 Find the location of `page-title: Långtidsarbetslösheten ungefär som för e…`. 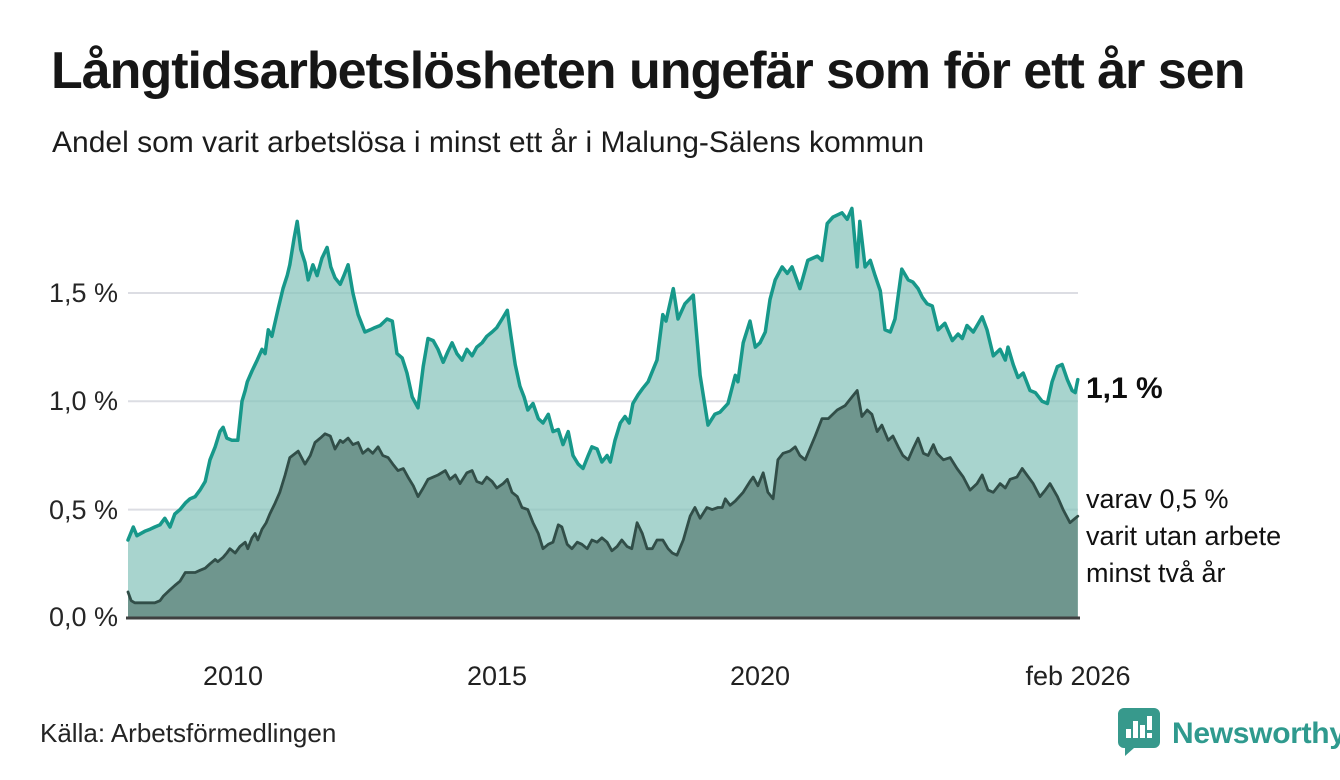

page-title: Långtidsarbetslösheten ungefär som för e… is located at coordinates (648, 71).